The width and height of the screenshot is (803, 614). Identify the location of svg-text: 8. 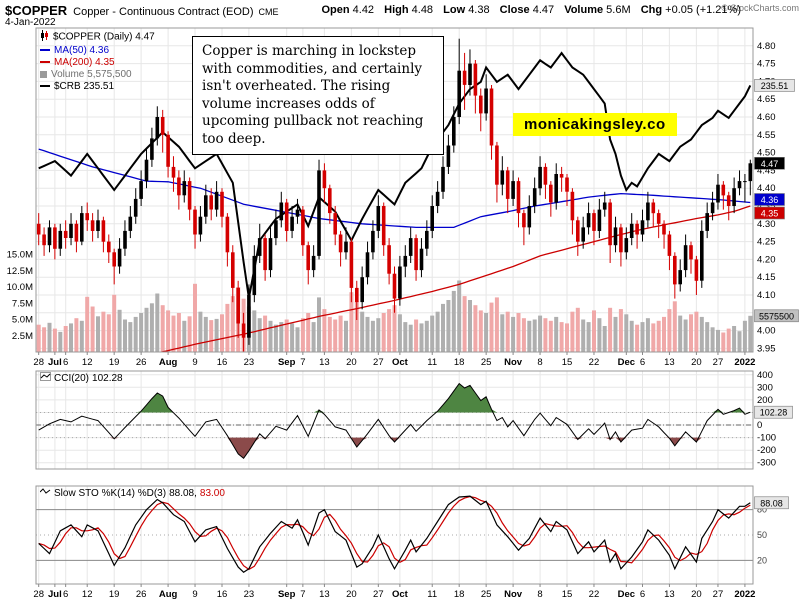
(539, 362).